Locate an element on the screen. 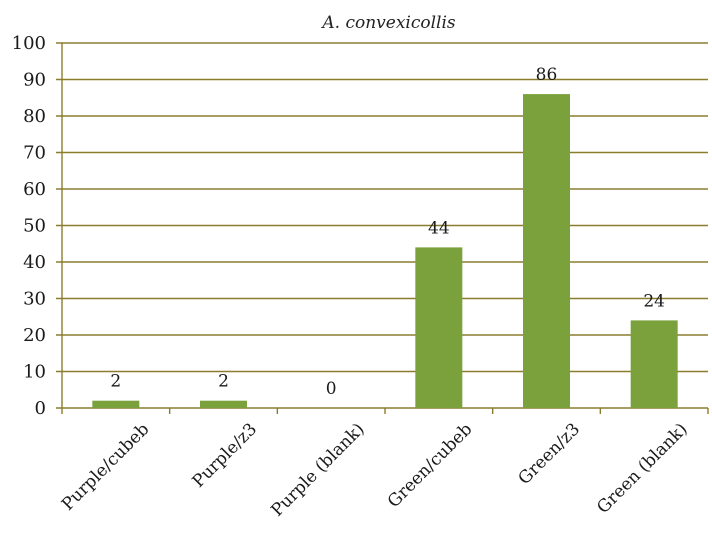  y-axis-ticks: 0 10 20 30 40 50 60 70 80 90 100 is located at coordinates (29, 226).